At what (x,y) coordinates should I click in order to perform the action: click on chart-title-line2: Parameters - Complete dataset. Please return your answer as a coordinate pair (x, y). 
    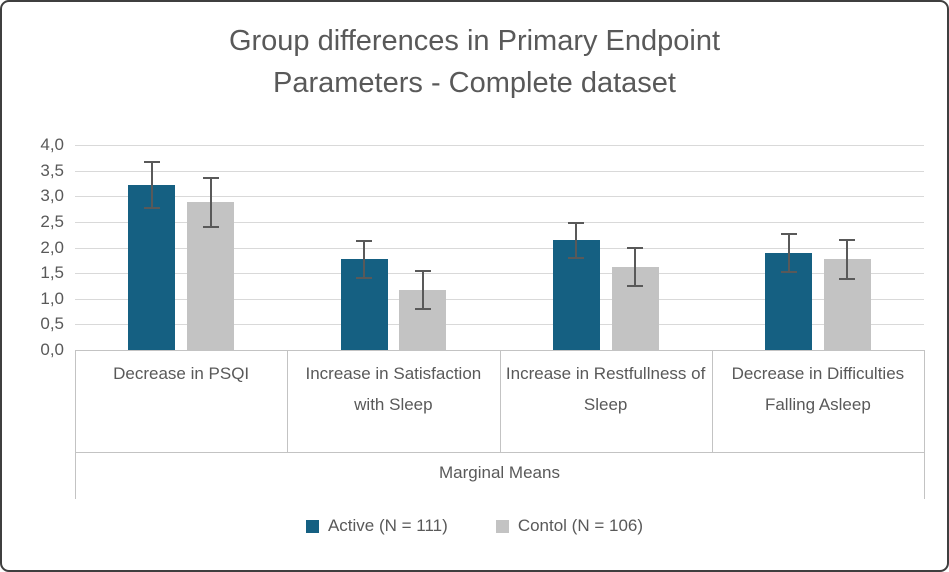
    Looking at the image, I should click on (474, 83).